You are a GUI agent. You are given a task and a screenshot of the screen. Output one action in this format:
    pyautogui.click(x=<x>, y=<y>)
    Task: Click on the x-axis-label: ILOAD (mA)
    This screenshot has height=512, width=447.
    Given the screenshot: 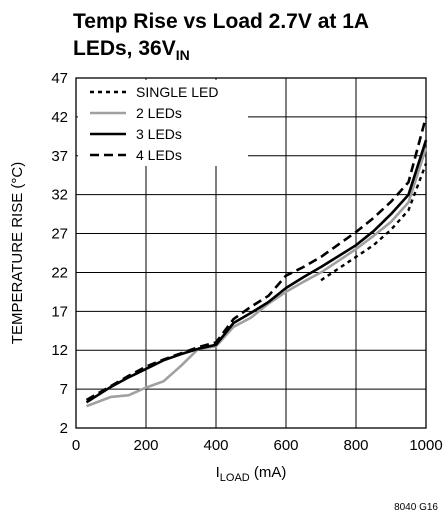 What is the action you would take?
    pyautogui.click(x=251, y=474)
    